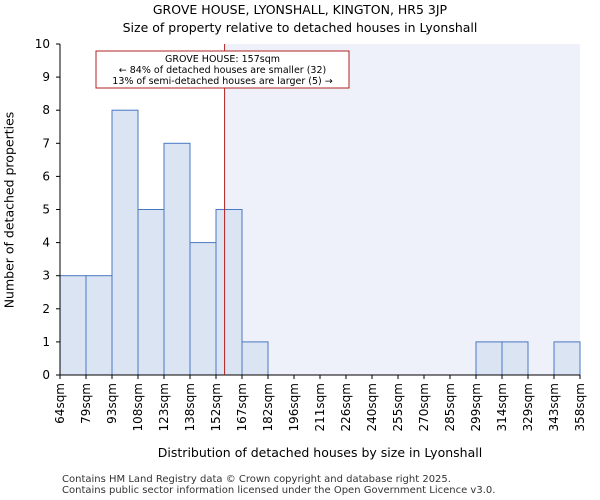 Image resolution: width=600 pixels, height=500 pixels. I want to click on annotation-box, so click(222, 69).